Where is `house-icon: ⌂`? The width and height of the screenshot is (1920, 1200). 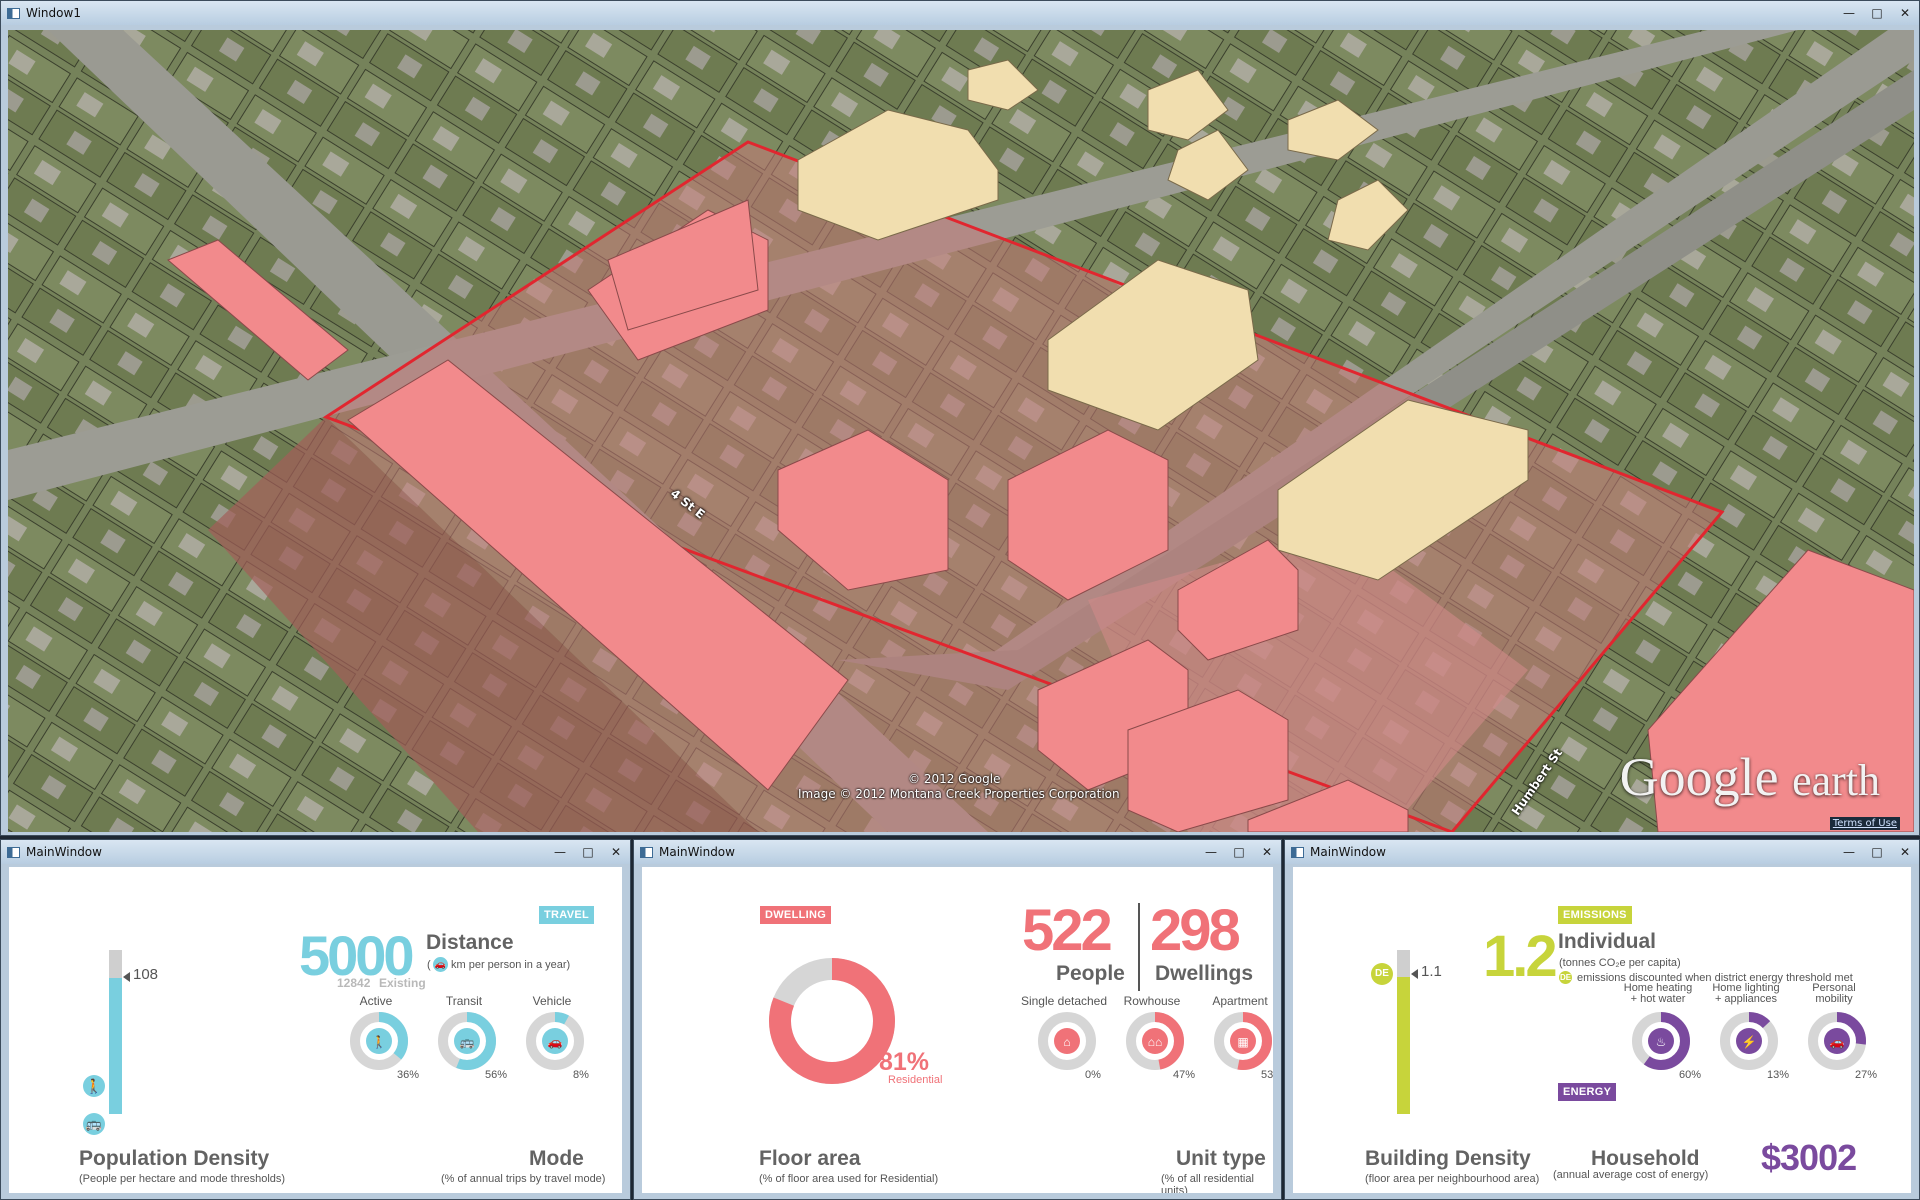 house-icon: ⌂ is located at coordinates (1066, 1042).